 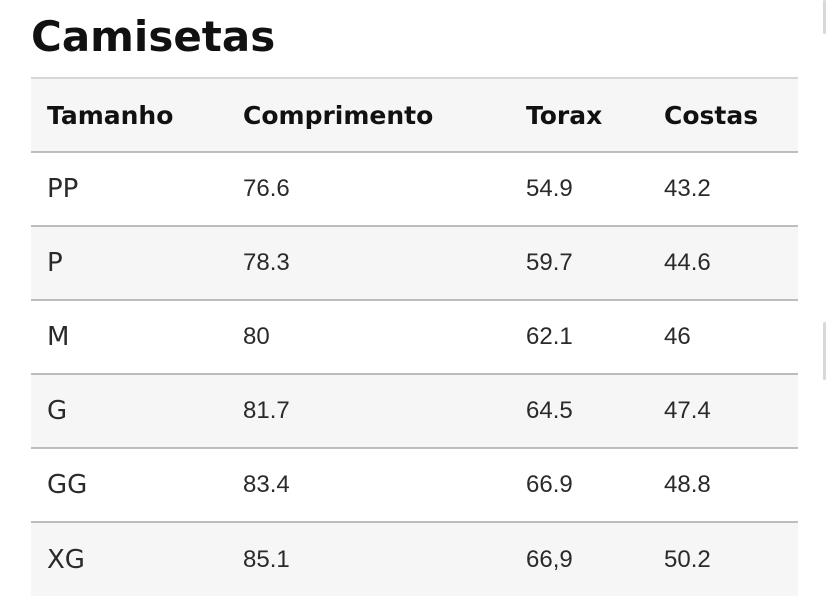 What do you see at coordinates (687, 559) in the screenshot?
I see `costas-cell: 50.2` at bounding box center [687, 559].